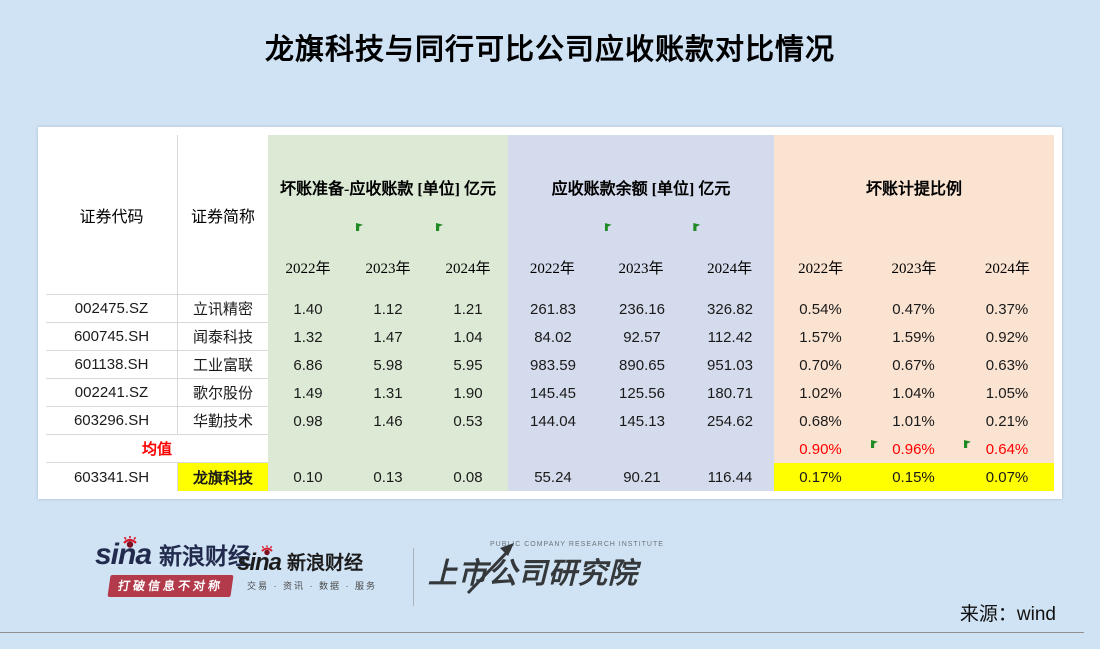  What do you see at coordinates (641, 189) in the screenshot?
I see `group-title-balance: 应收账款余额 [单位] 亿元` at bounding box center [641, 189].